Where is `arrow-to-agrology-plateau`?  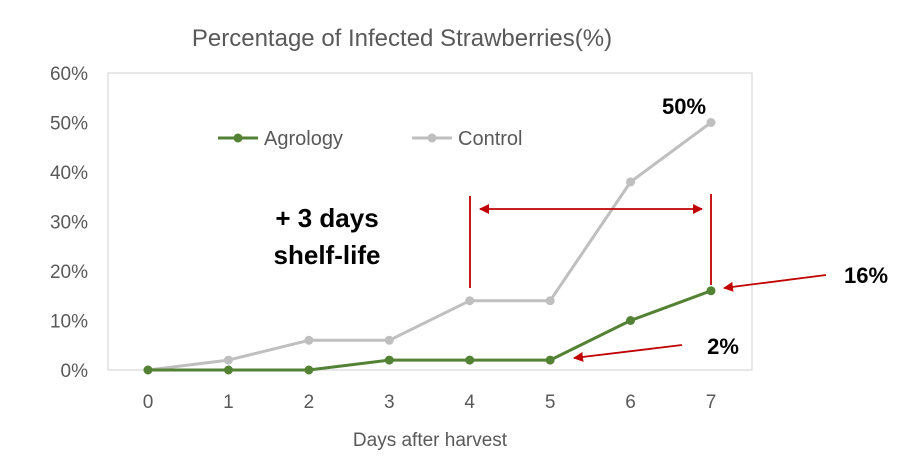 arrow-to-agrology-plateau is located at coordinates (628, 353).